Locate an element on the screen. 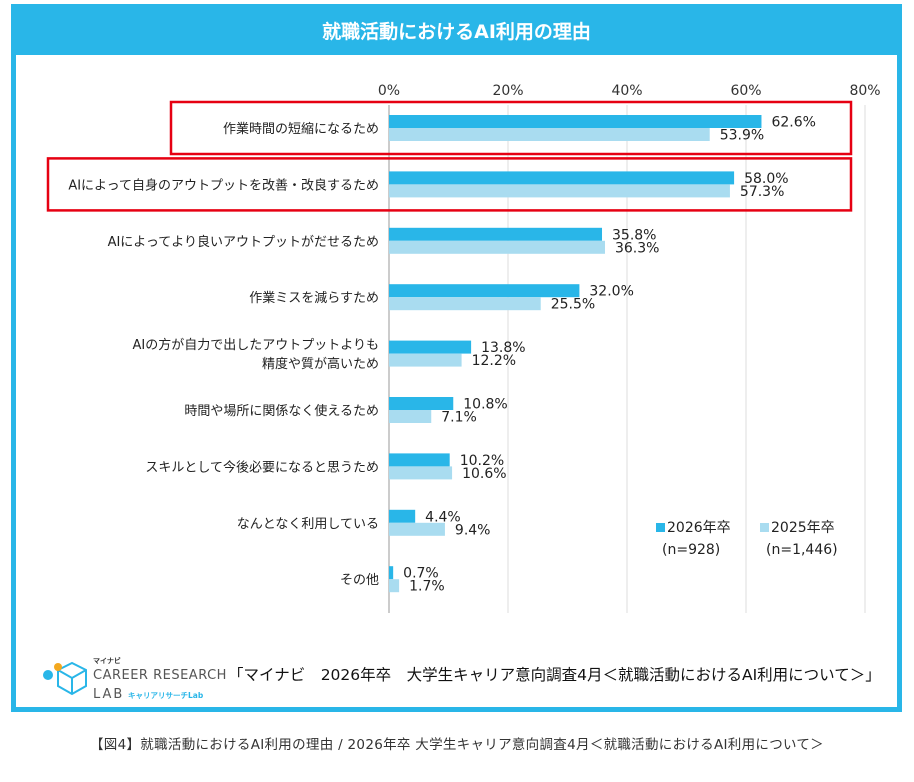 The height and width of the screenshot is (782, 914). logo-brand-small: マイナビ is located at coordinates (107, 660).